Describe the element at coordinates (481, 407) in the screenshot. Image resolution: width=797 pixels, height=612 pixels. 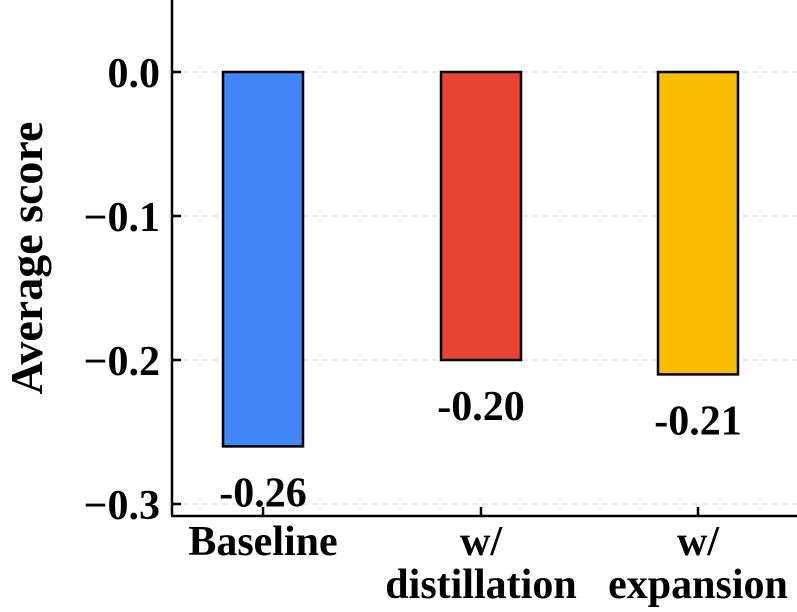
I see `bar-value-label: -0.20` at that location.